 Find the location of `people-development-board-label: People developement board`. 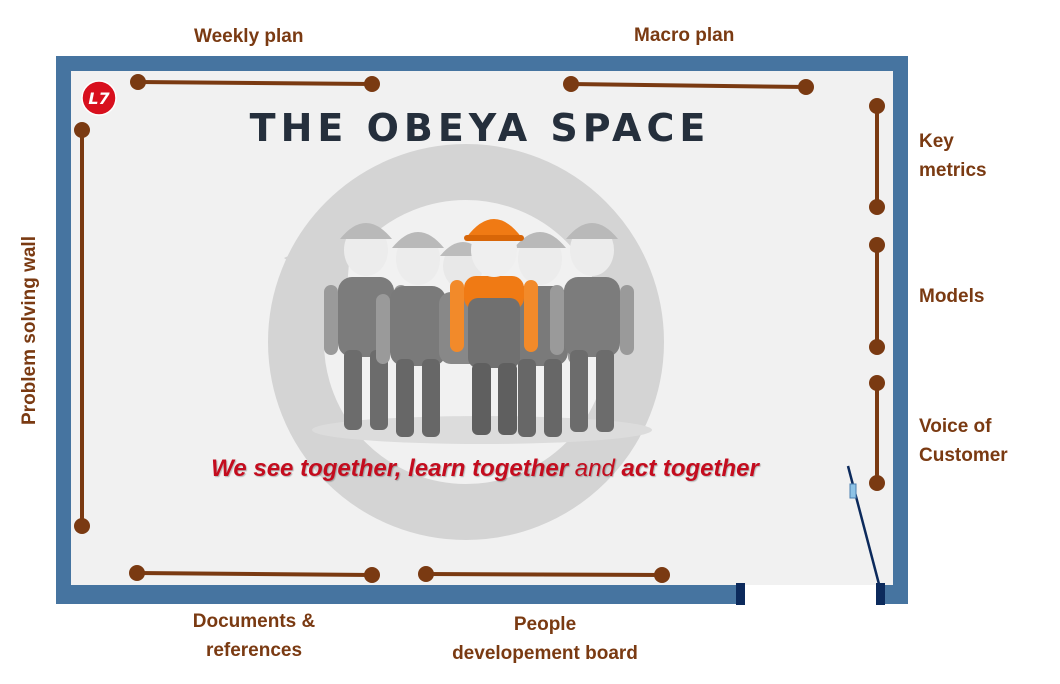

people-development-board-label: People developement board is located at coordinates (545, 639).